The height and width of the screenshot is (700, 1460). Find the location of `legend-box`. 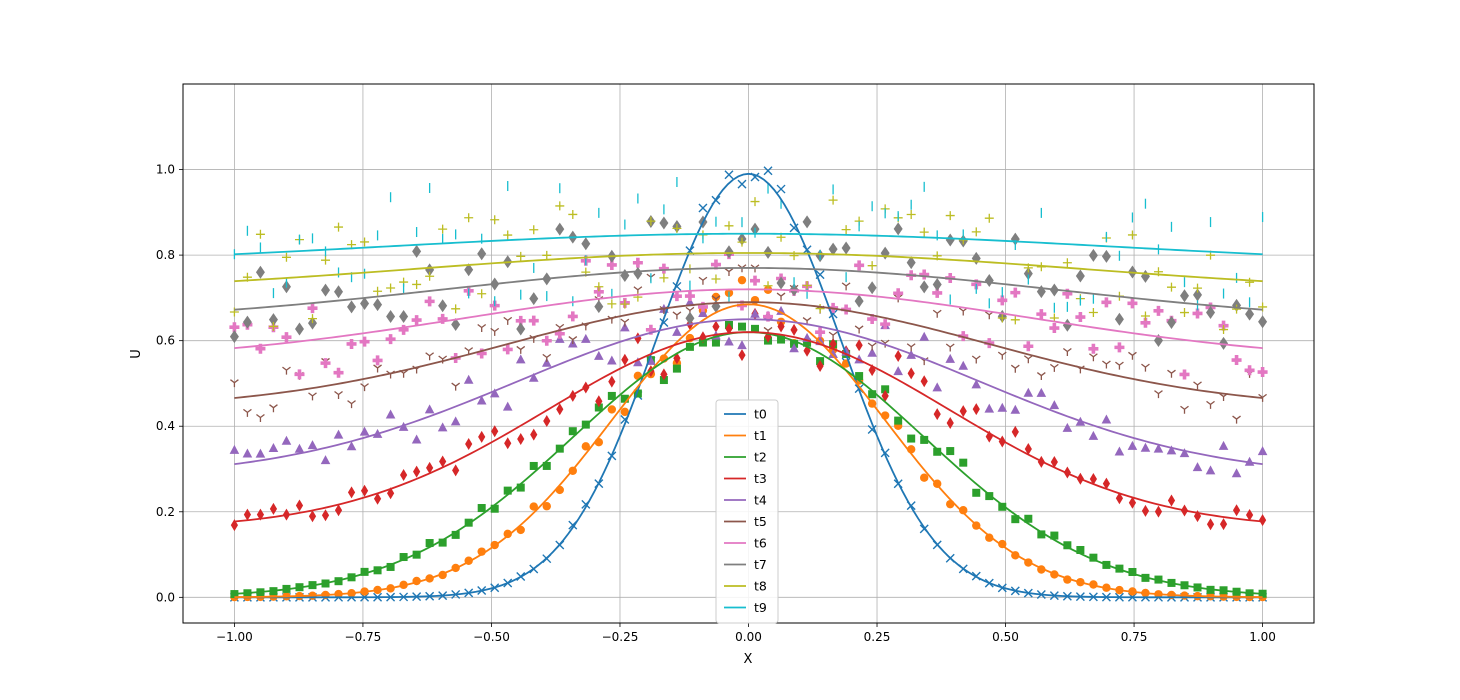

legend-box is located at coordinates (747, 511).